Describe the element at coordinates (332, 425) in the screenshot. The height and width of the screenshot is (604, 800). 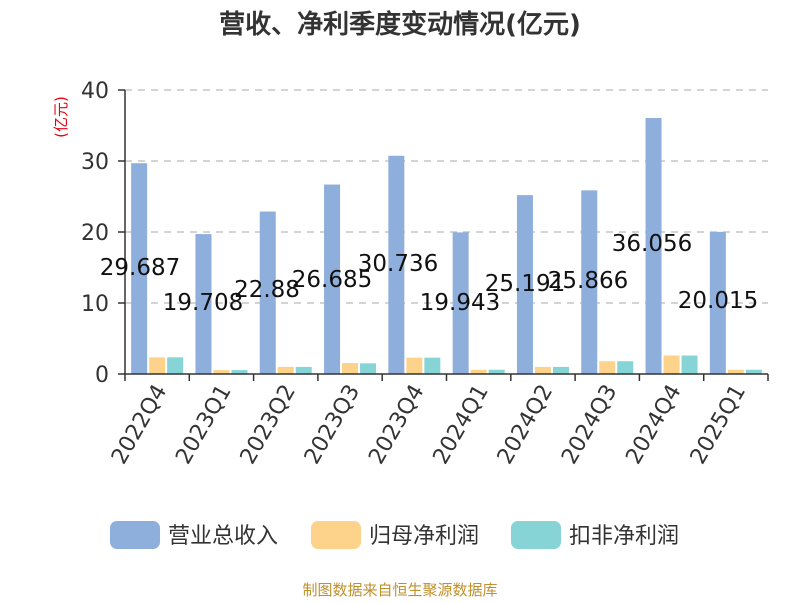
I see `x-tick-label: 2023Q3` at that location.